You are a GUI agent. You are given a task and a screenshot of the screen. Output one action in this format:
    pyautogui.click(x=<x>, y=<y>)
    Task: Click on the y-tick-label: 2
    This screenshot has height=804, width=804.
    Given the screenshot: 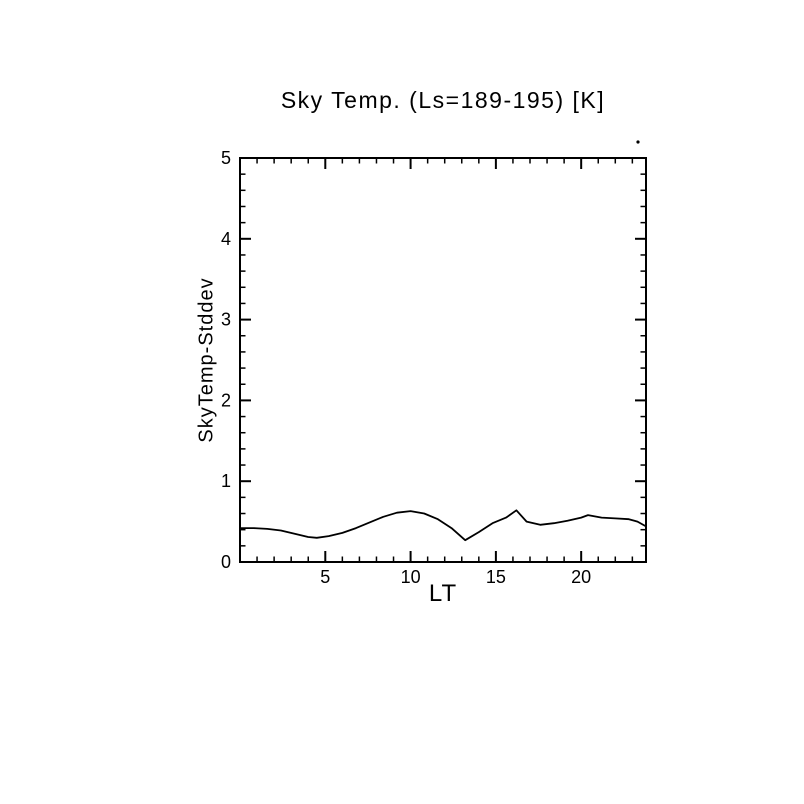 What is the action you would take?
    pyautogui.click(x=226, y=400)
    